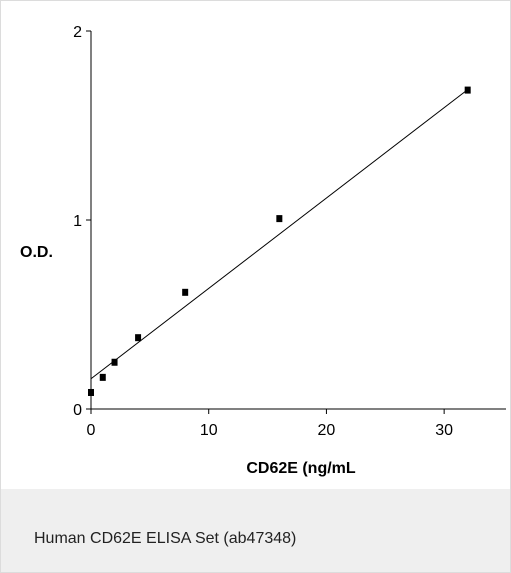 The height and width of the screenshot is (573, 511). I want to click on x-tick-label: 0, so click(91, 430).